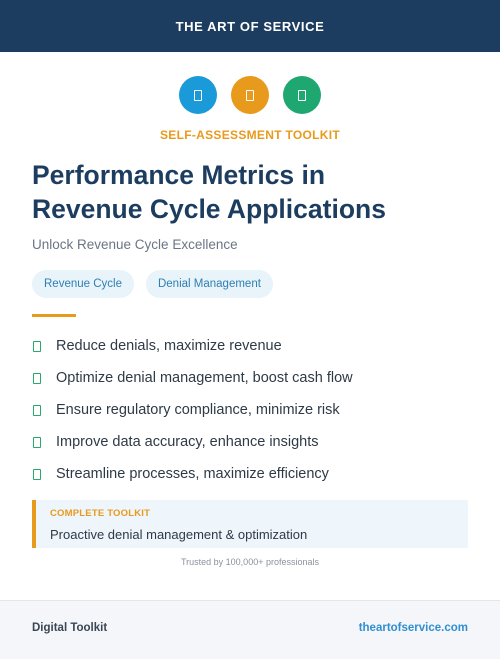 The image size is (500, 659). What do you see at coordinates (179, 175) in the screenshot?
I see `title-line-1: Performance Metrics in` at bounding box center [179, 175].